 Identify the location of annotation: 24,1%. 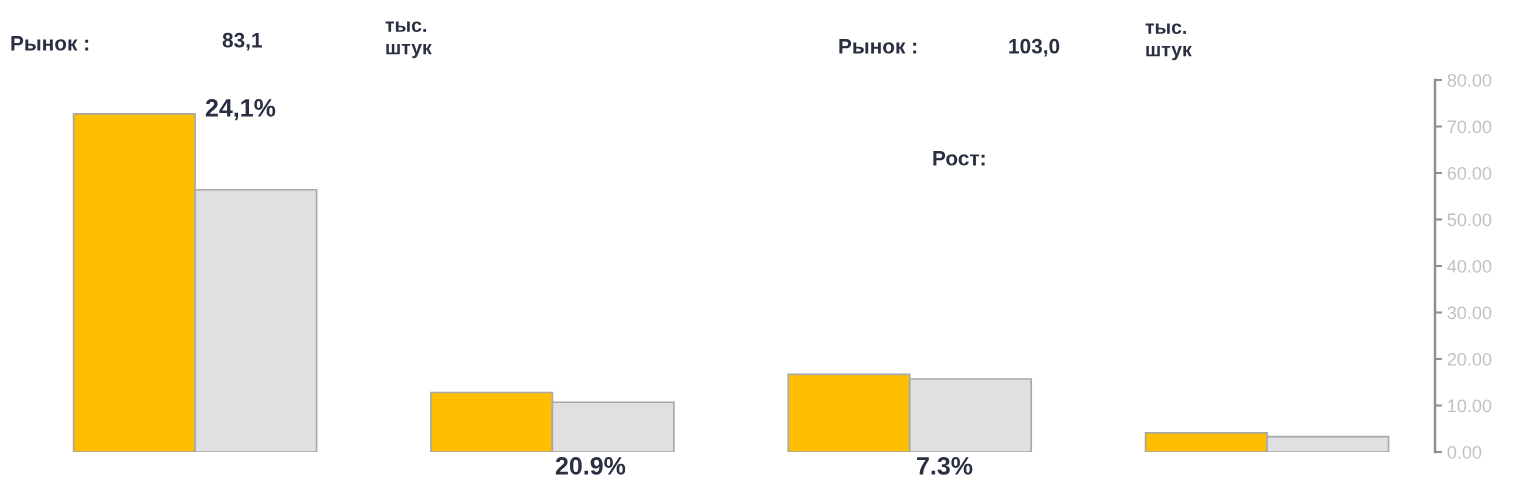
(240, 110).